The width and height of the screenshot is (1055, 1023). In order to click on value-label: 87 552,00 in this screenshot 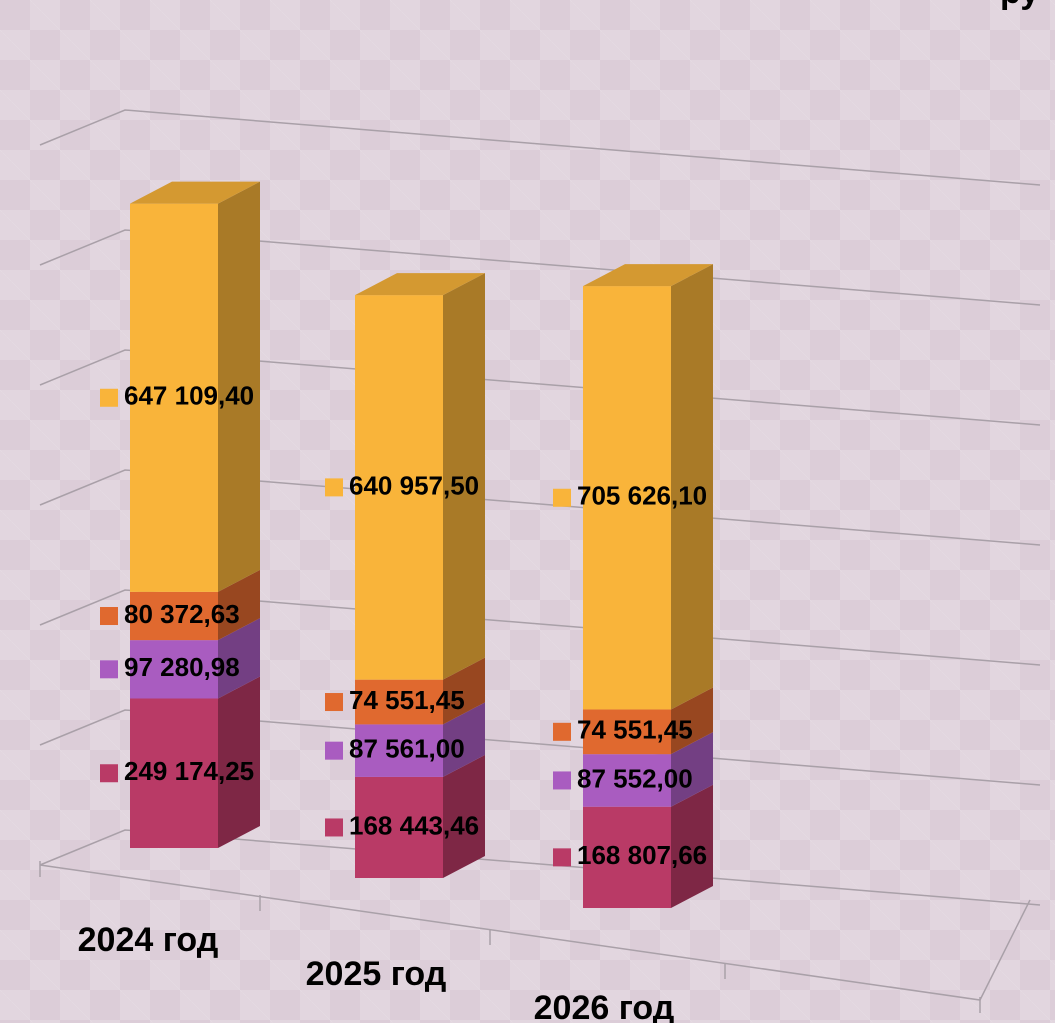, I will do `click(635, 778)`.